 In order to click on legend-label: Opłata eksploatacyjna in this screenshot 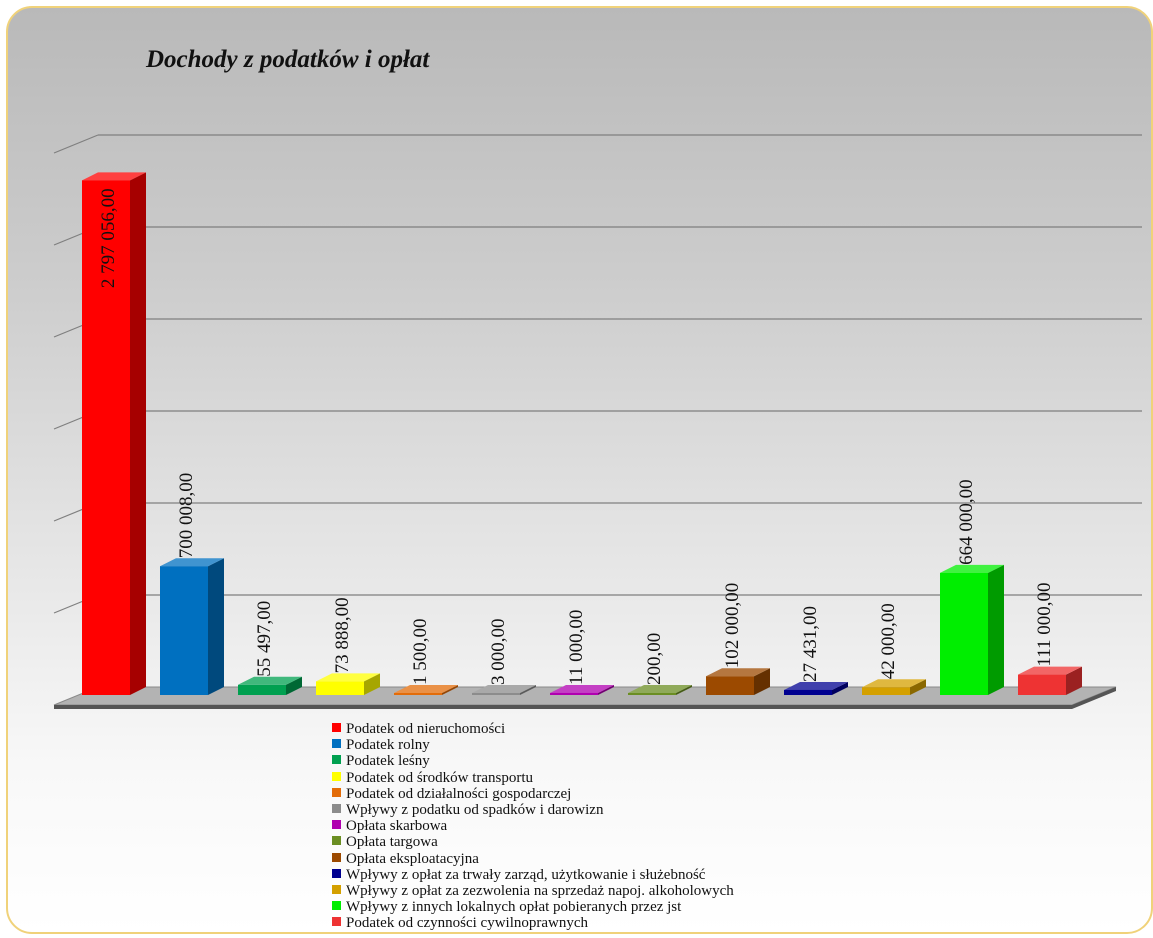, I will do `click(412, 858)`.